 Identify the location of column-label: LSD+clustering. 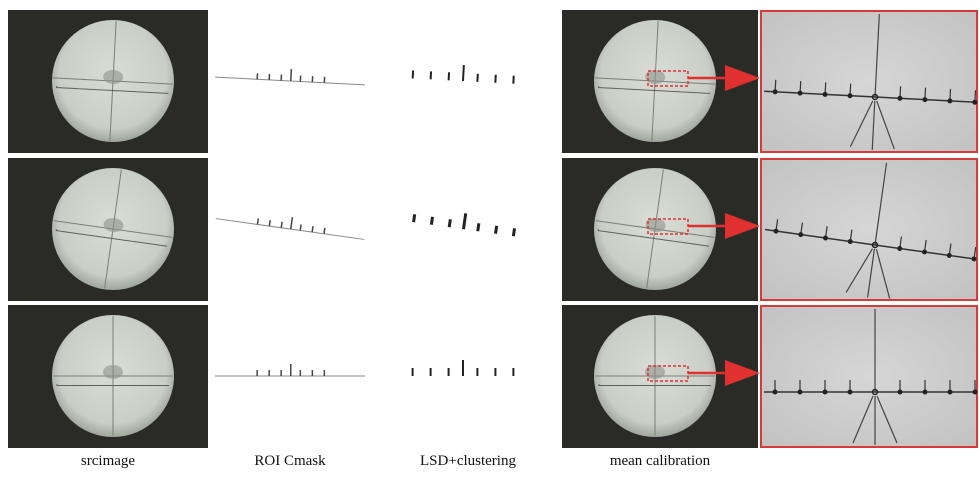
(468, 461).